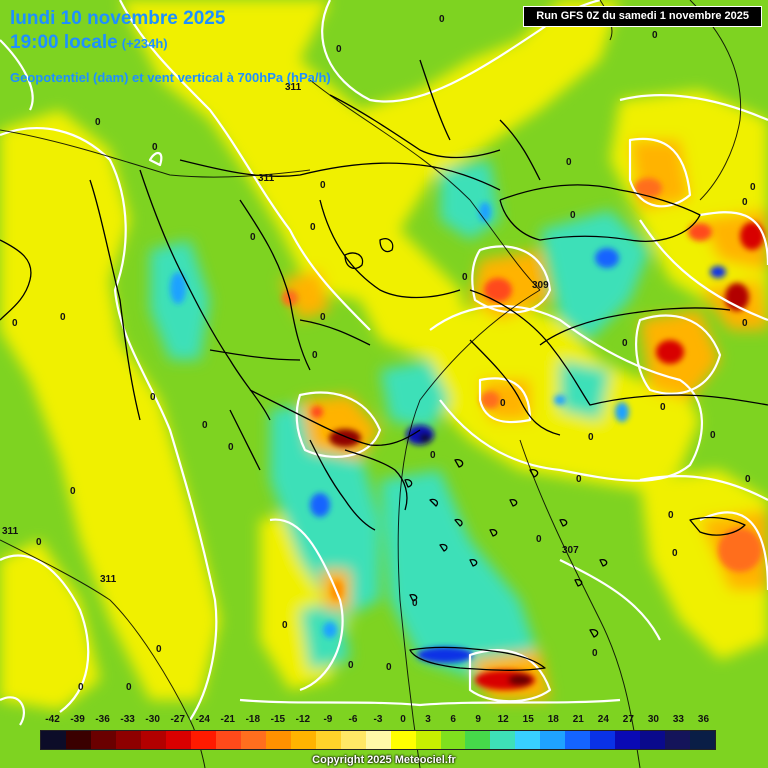  What do you see at coordinates (77, 719) in the screenshot?
I see `legend-tick-label: -39` at bounding box center [77, 719].